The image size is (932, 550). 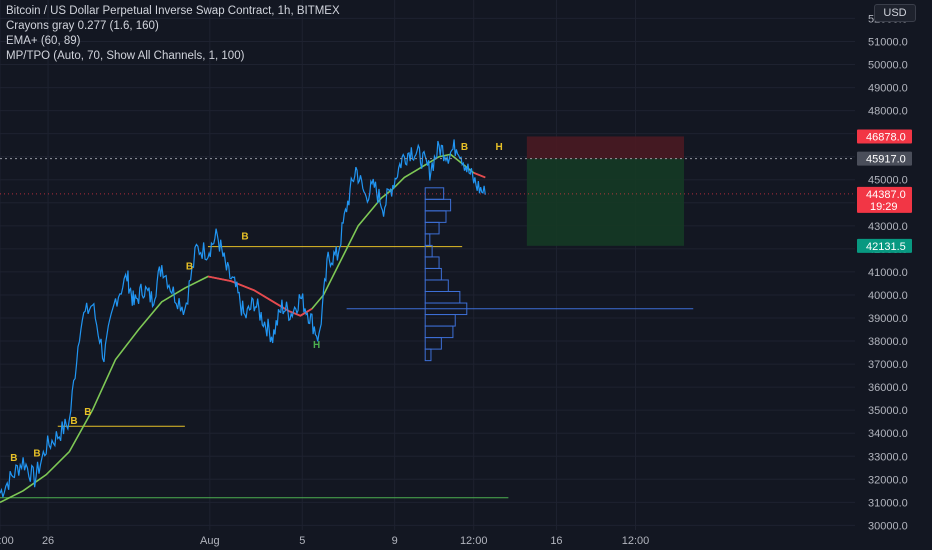 What do you see at coordinates (895, 13) in the screenshot?
I see `currency-button: USD` at bounding box center [895, 13].